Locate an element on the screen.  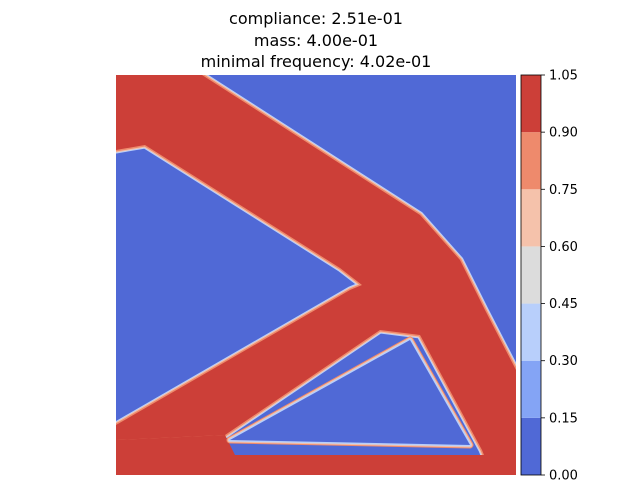
colorbar-tick-label: 1.05 is located at coordinates (563, 76).